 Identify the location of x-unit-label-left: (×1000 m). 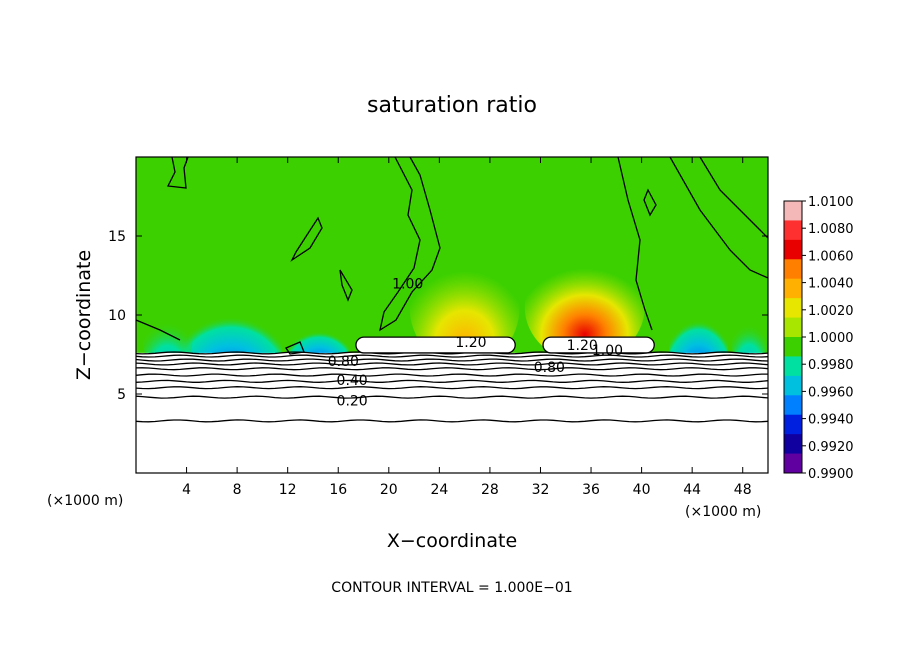
(85, 501).